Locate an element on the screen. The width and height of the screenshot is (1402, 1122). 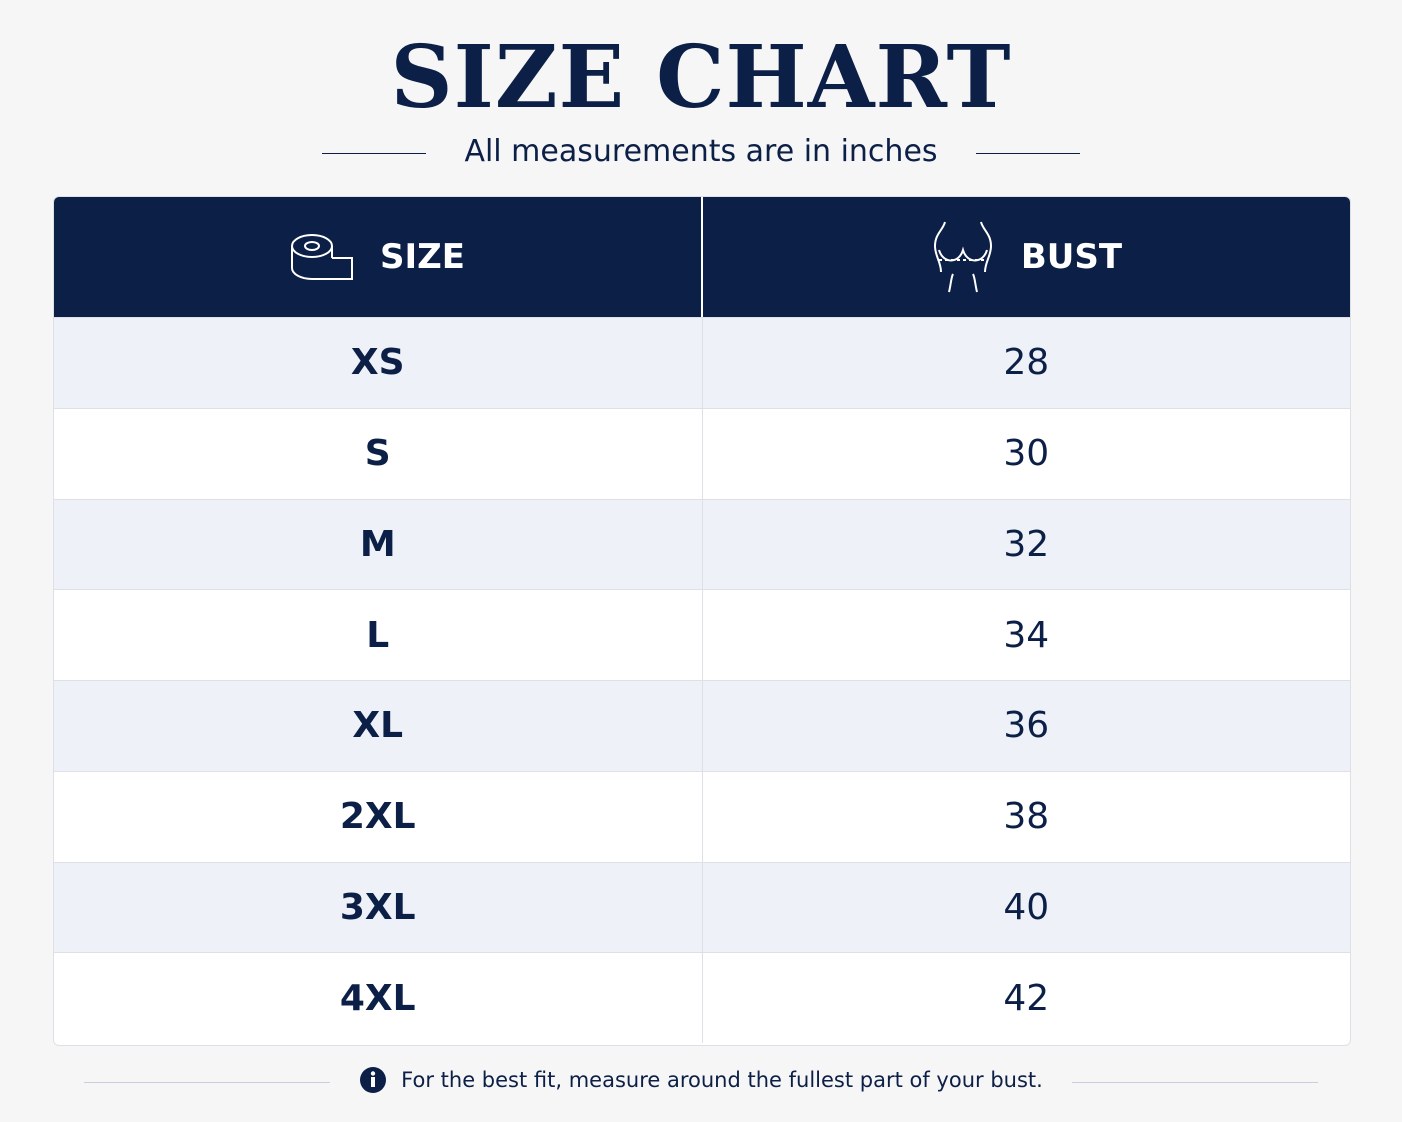
table-row: M 32 is located at coordinates (702, 544).